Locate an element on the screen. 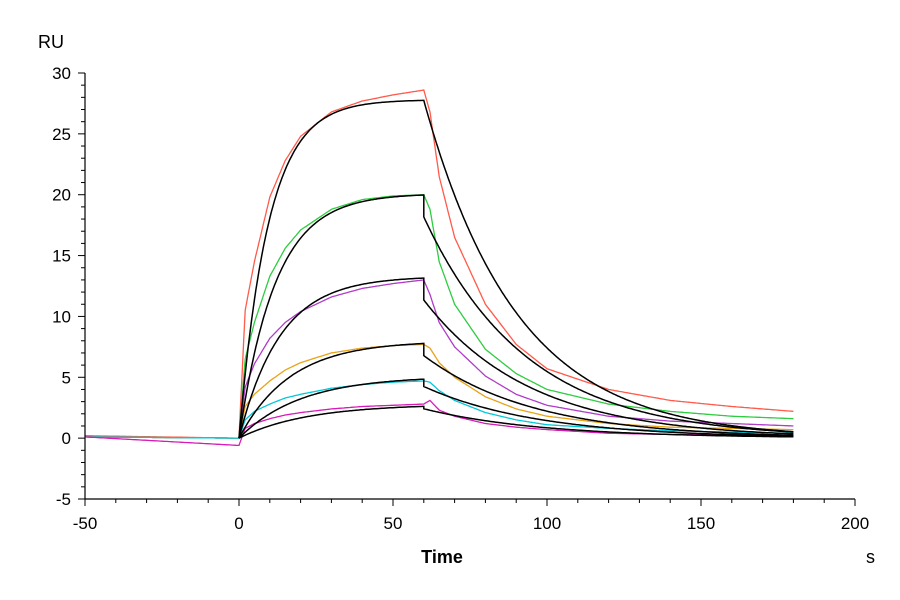 The width and height of the screenshot is (900, 600). y-tick-label: 10 is located at coordinates (61, 316).